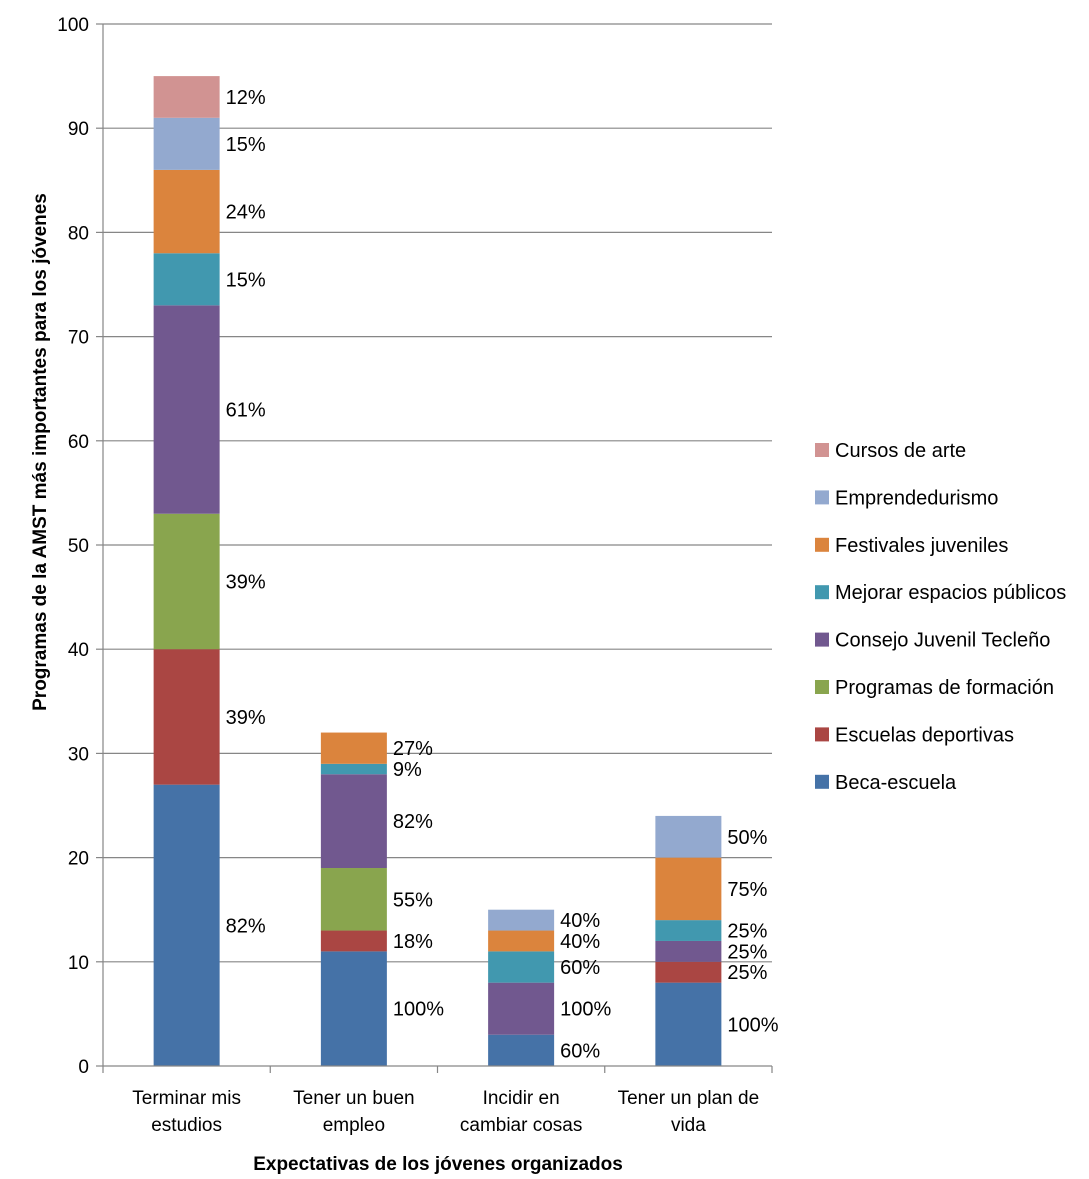 The image size is (1089, 1179). I want to click on legend-label: Escuelas deportivas, so click(924, 735).